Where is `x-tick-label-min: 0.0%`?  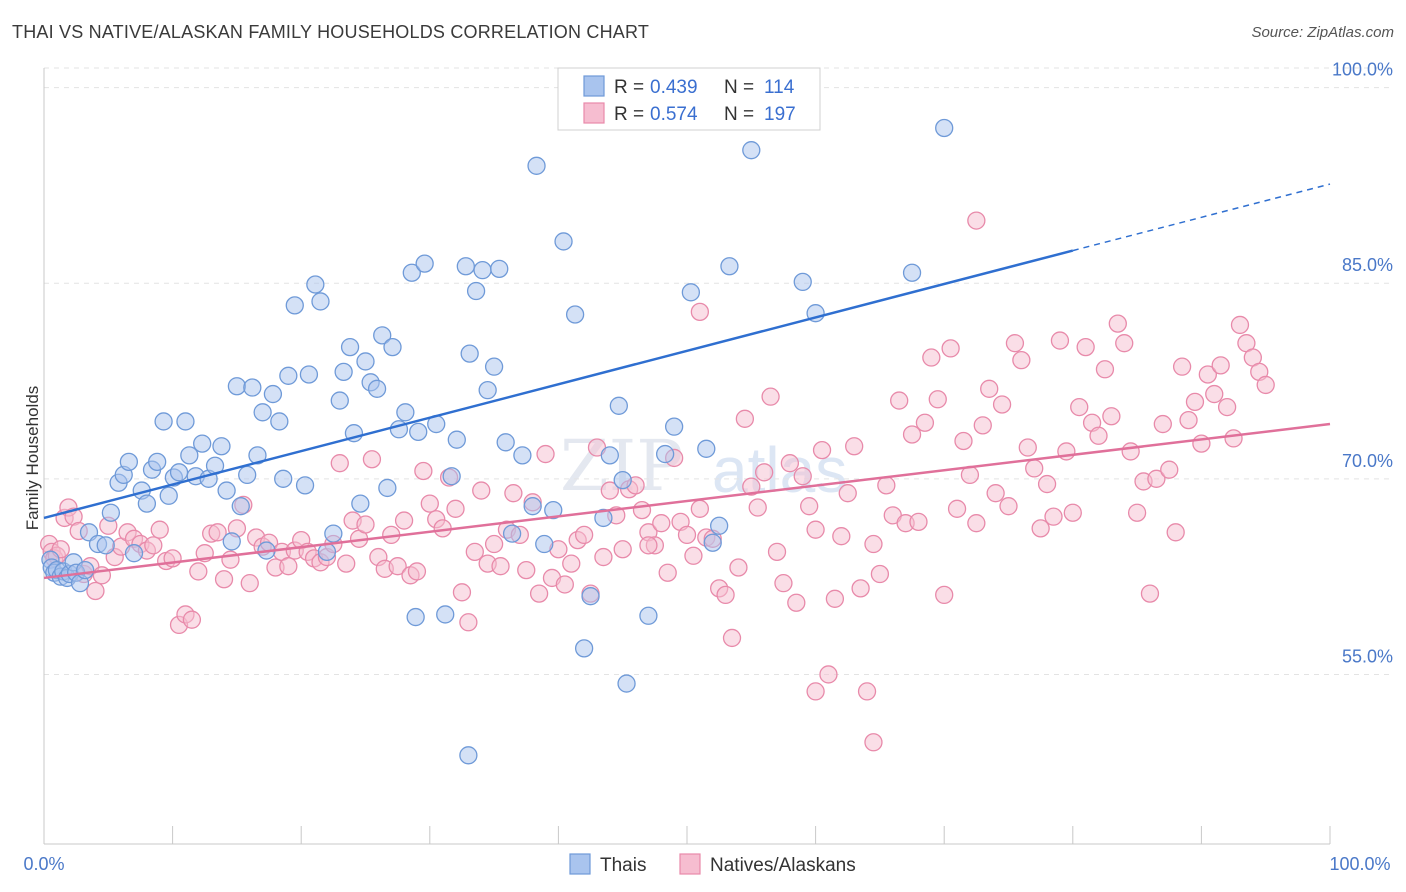
x-tick-label-min: 0.0% is located at coordinates (43, 864).